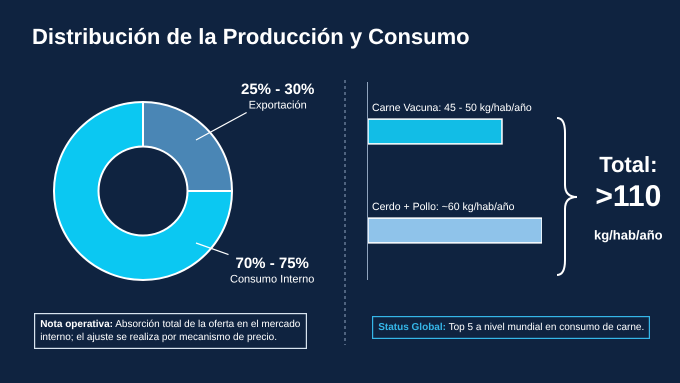  I want to click on text: 25% - 30%, so click(277, 89).